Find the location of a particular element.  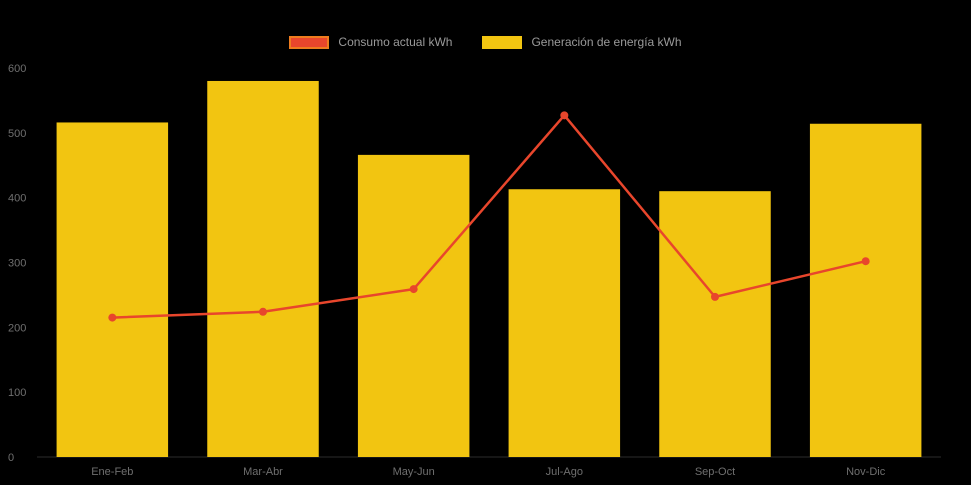

x-axis-tick-label: Jul-Ago is located at coordinates (564, 472).